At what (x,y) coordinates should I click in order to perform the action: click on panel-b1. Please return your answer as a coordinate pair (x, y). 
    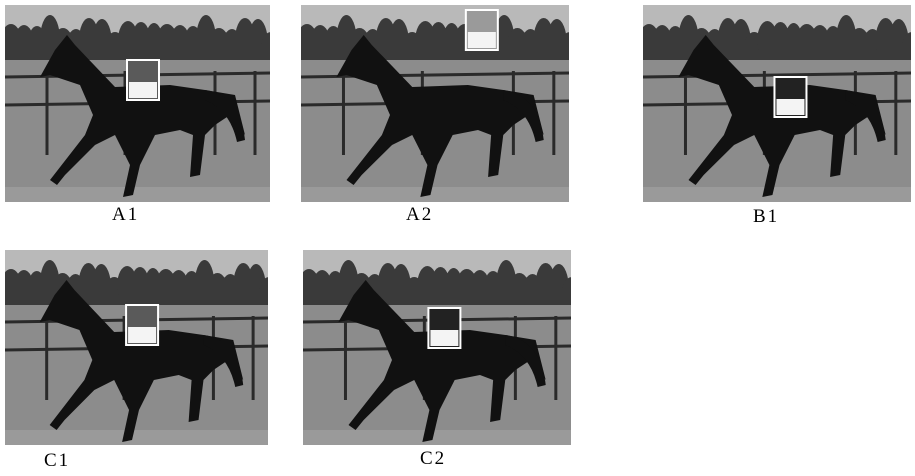
    Looking at the image, I should click on (777, 103).